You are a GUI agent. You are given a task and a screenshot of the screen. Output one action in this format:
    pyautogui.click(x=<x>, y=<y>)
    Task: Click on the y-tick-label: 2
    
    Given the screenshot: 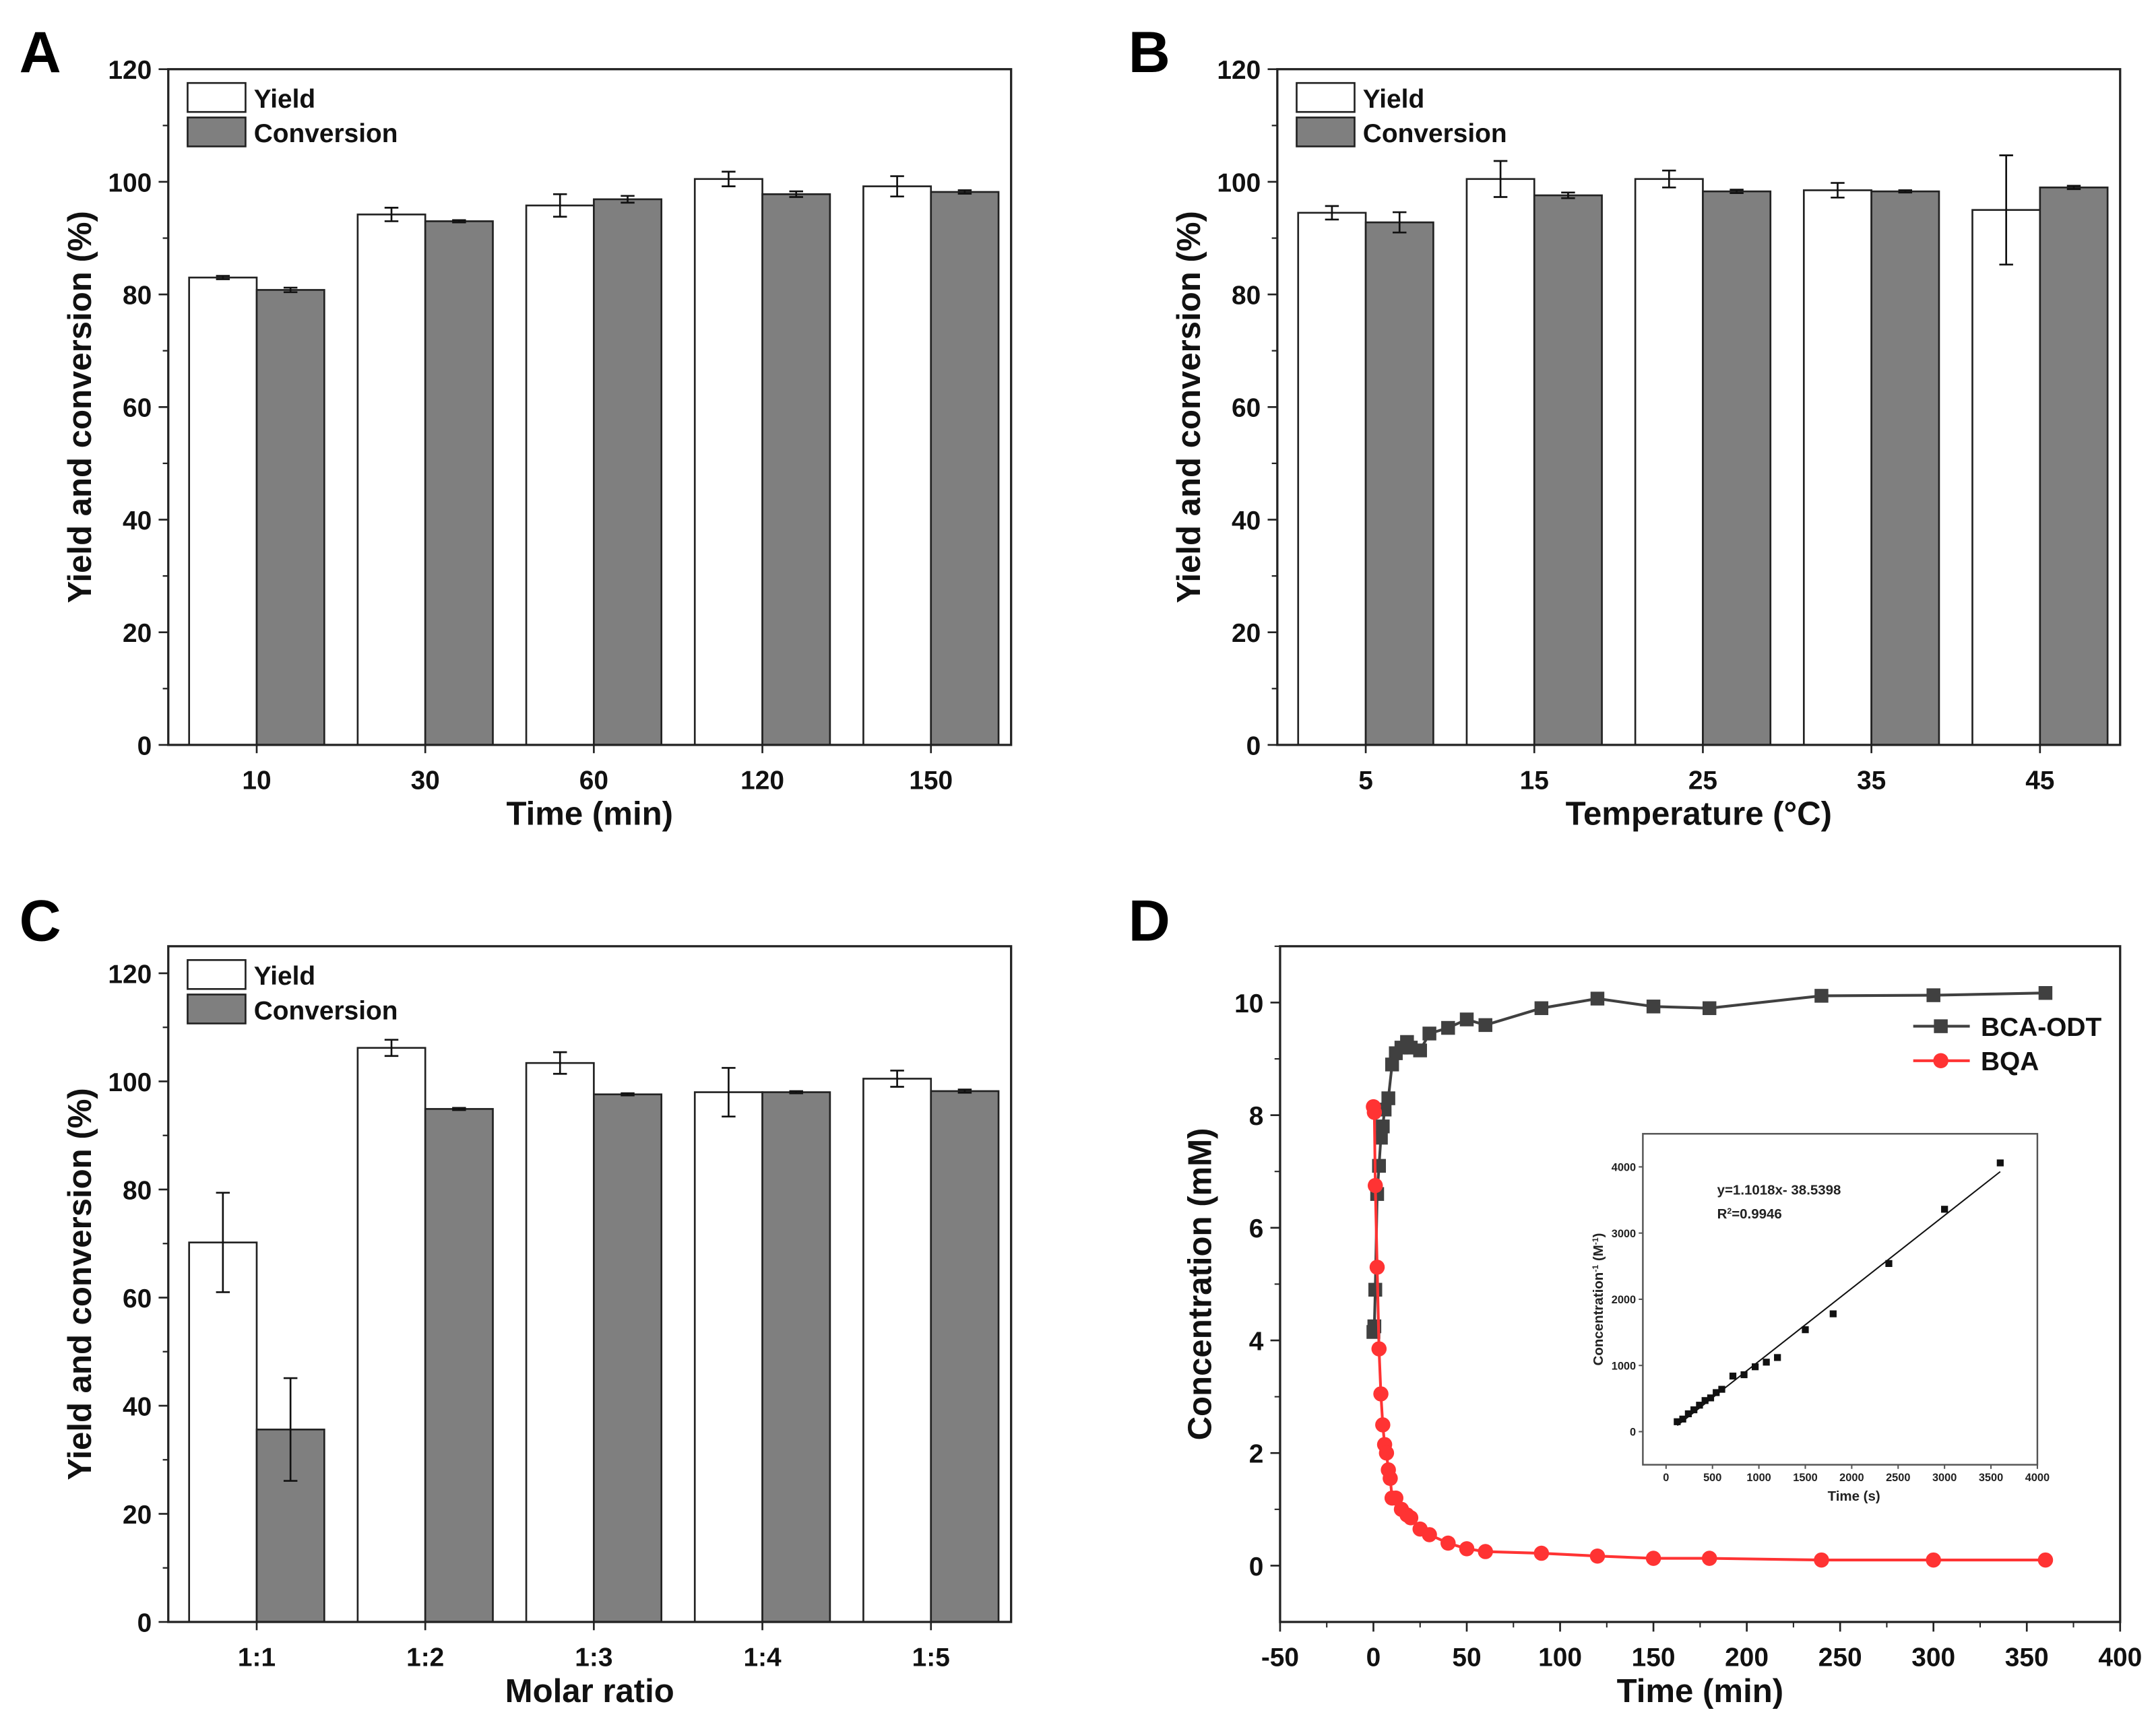 What is the action you would take?
    pyautogui.click(x=1256, y=1455)
    